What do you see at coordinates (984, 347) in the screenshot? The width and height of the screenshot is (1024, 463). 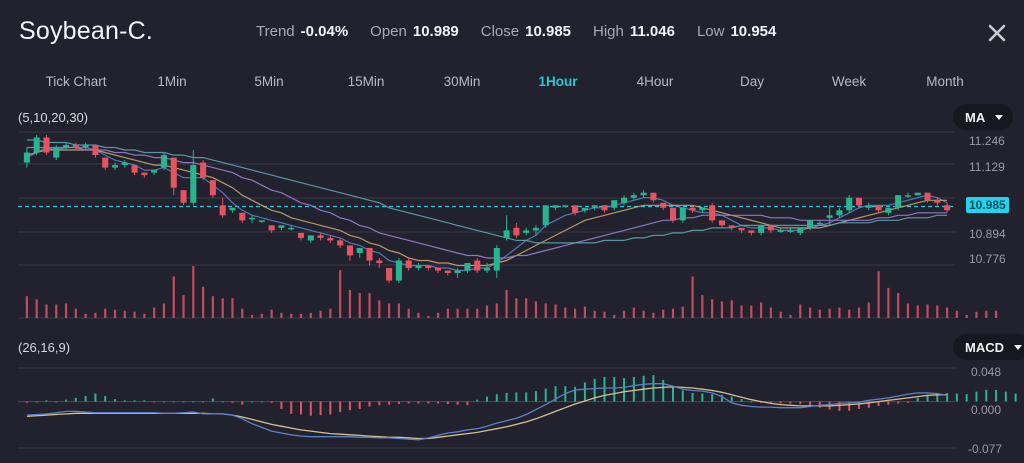 I see `dropdown-label: MACD` at bounding box center [984, 347].